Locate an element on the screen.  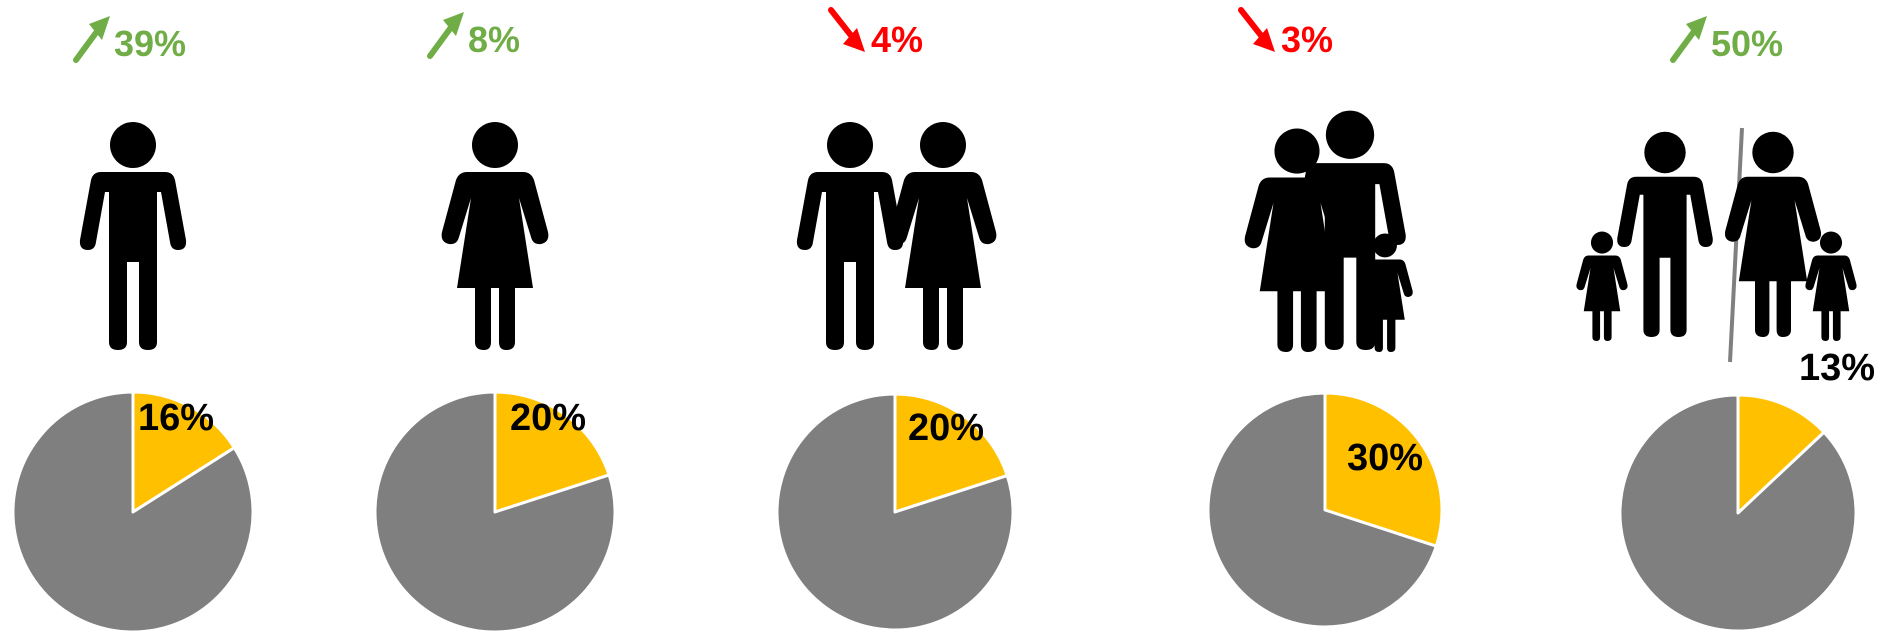
father-figure is located at coordinates (1665, 234).